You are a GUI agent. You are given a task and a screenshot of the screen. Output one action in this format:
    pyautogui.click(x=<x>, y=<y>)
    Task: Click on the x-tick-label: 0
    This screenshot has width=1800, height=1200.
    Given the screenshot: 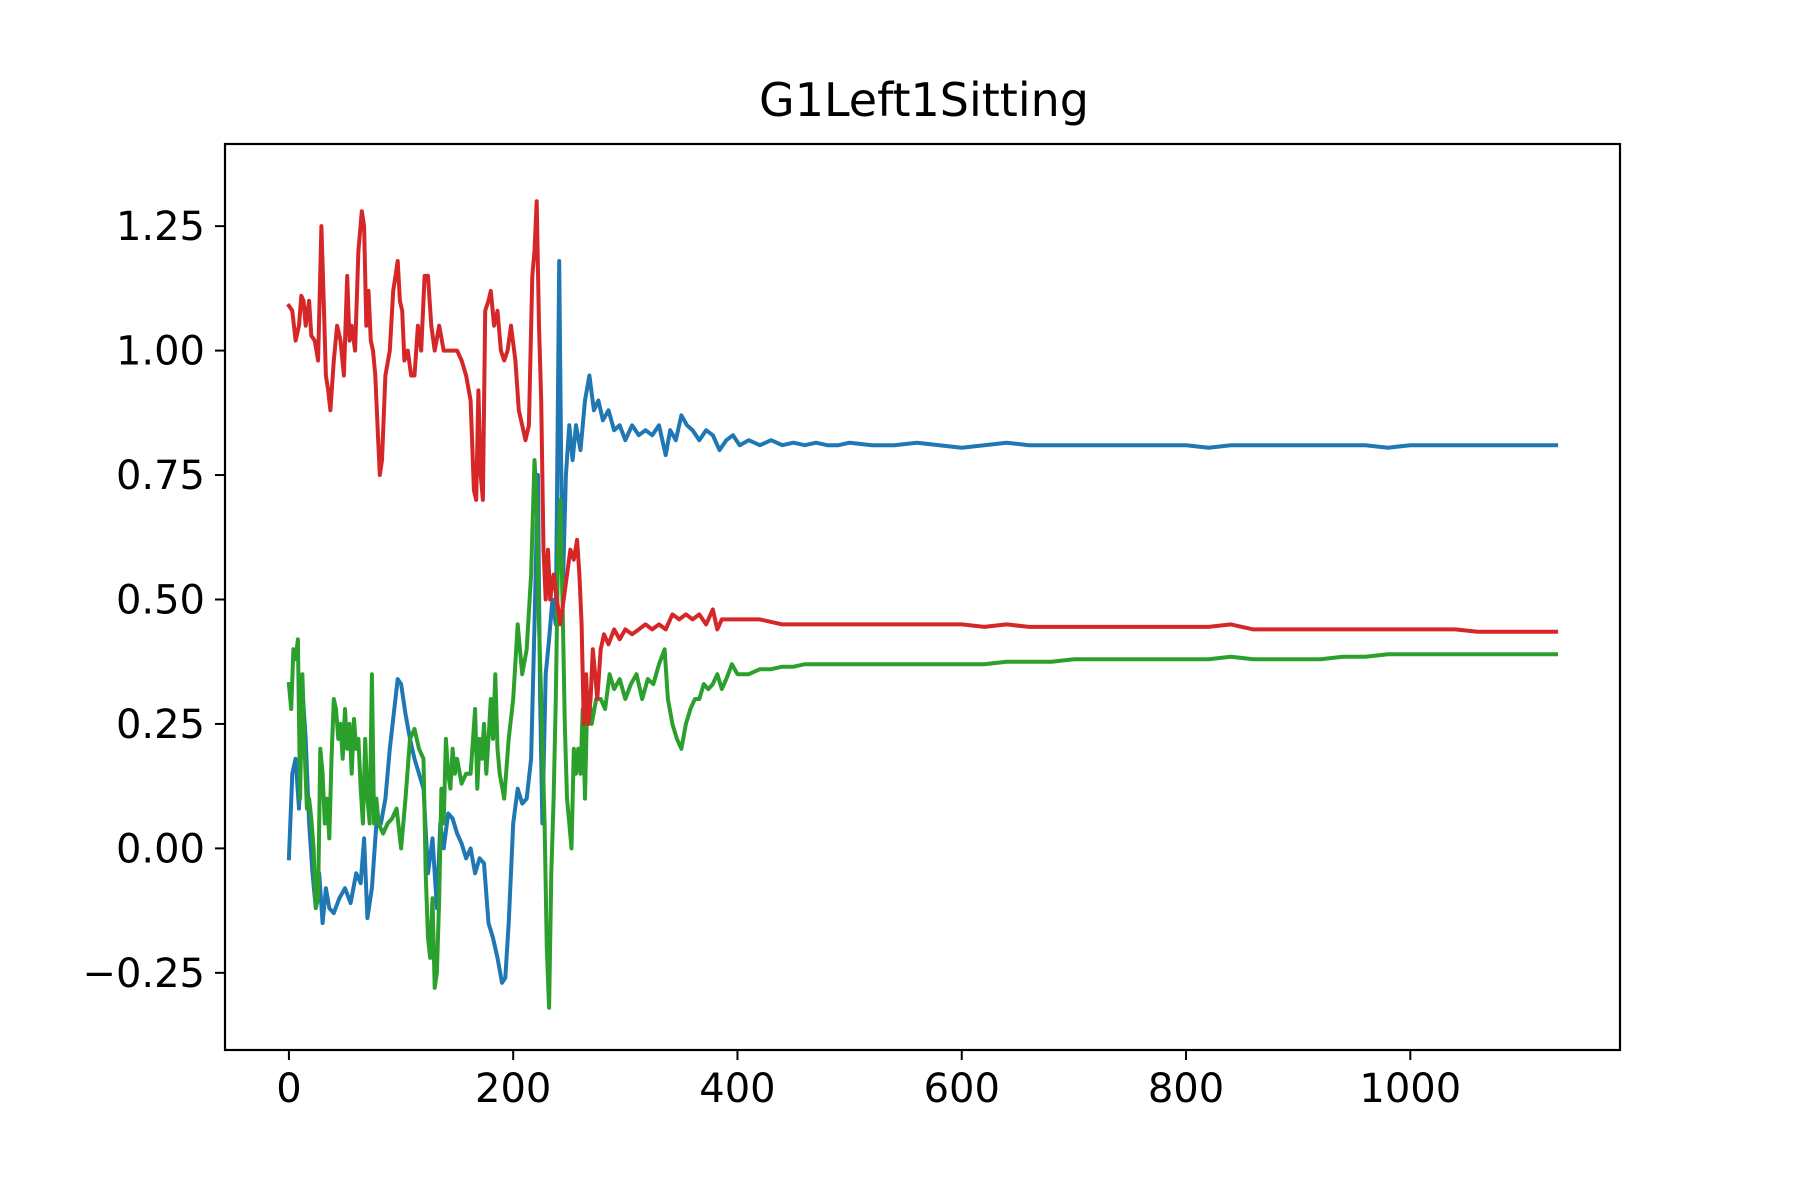 What is the action you would take?
    pyautogui.click(x=288, y=1089)
    